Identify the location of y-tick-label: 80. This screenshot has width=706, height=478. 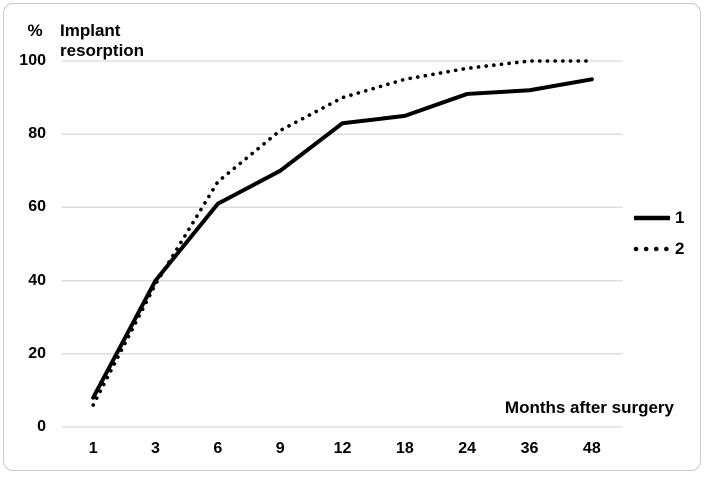
(37, 134).